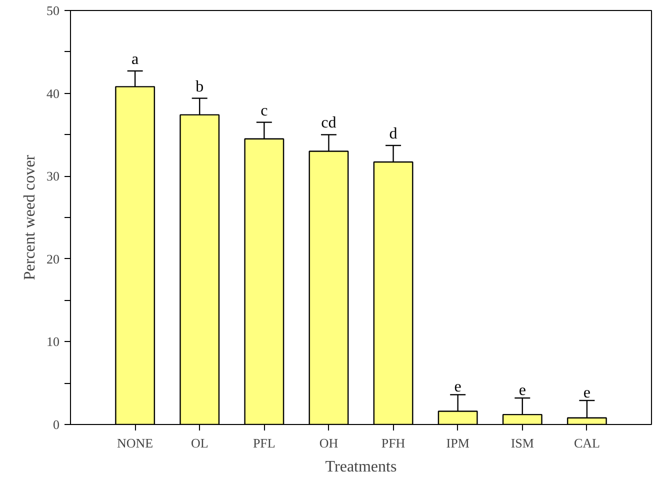  What do you see at coordinates (264, 111) in the screenshot?
I see `annotation: c` at bounding box center [264, 111].